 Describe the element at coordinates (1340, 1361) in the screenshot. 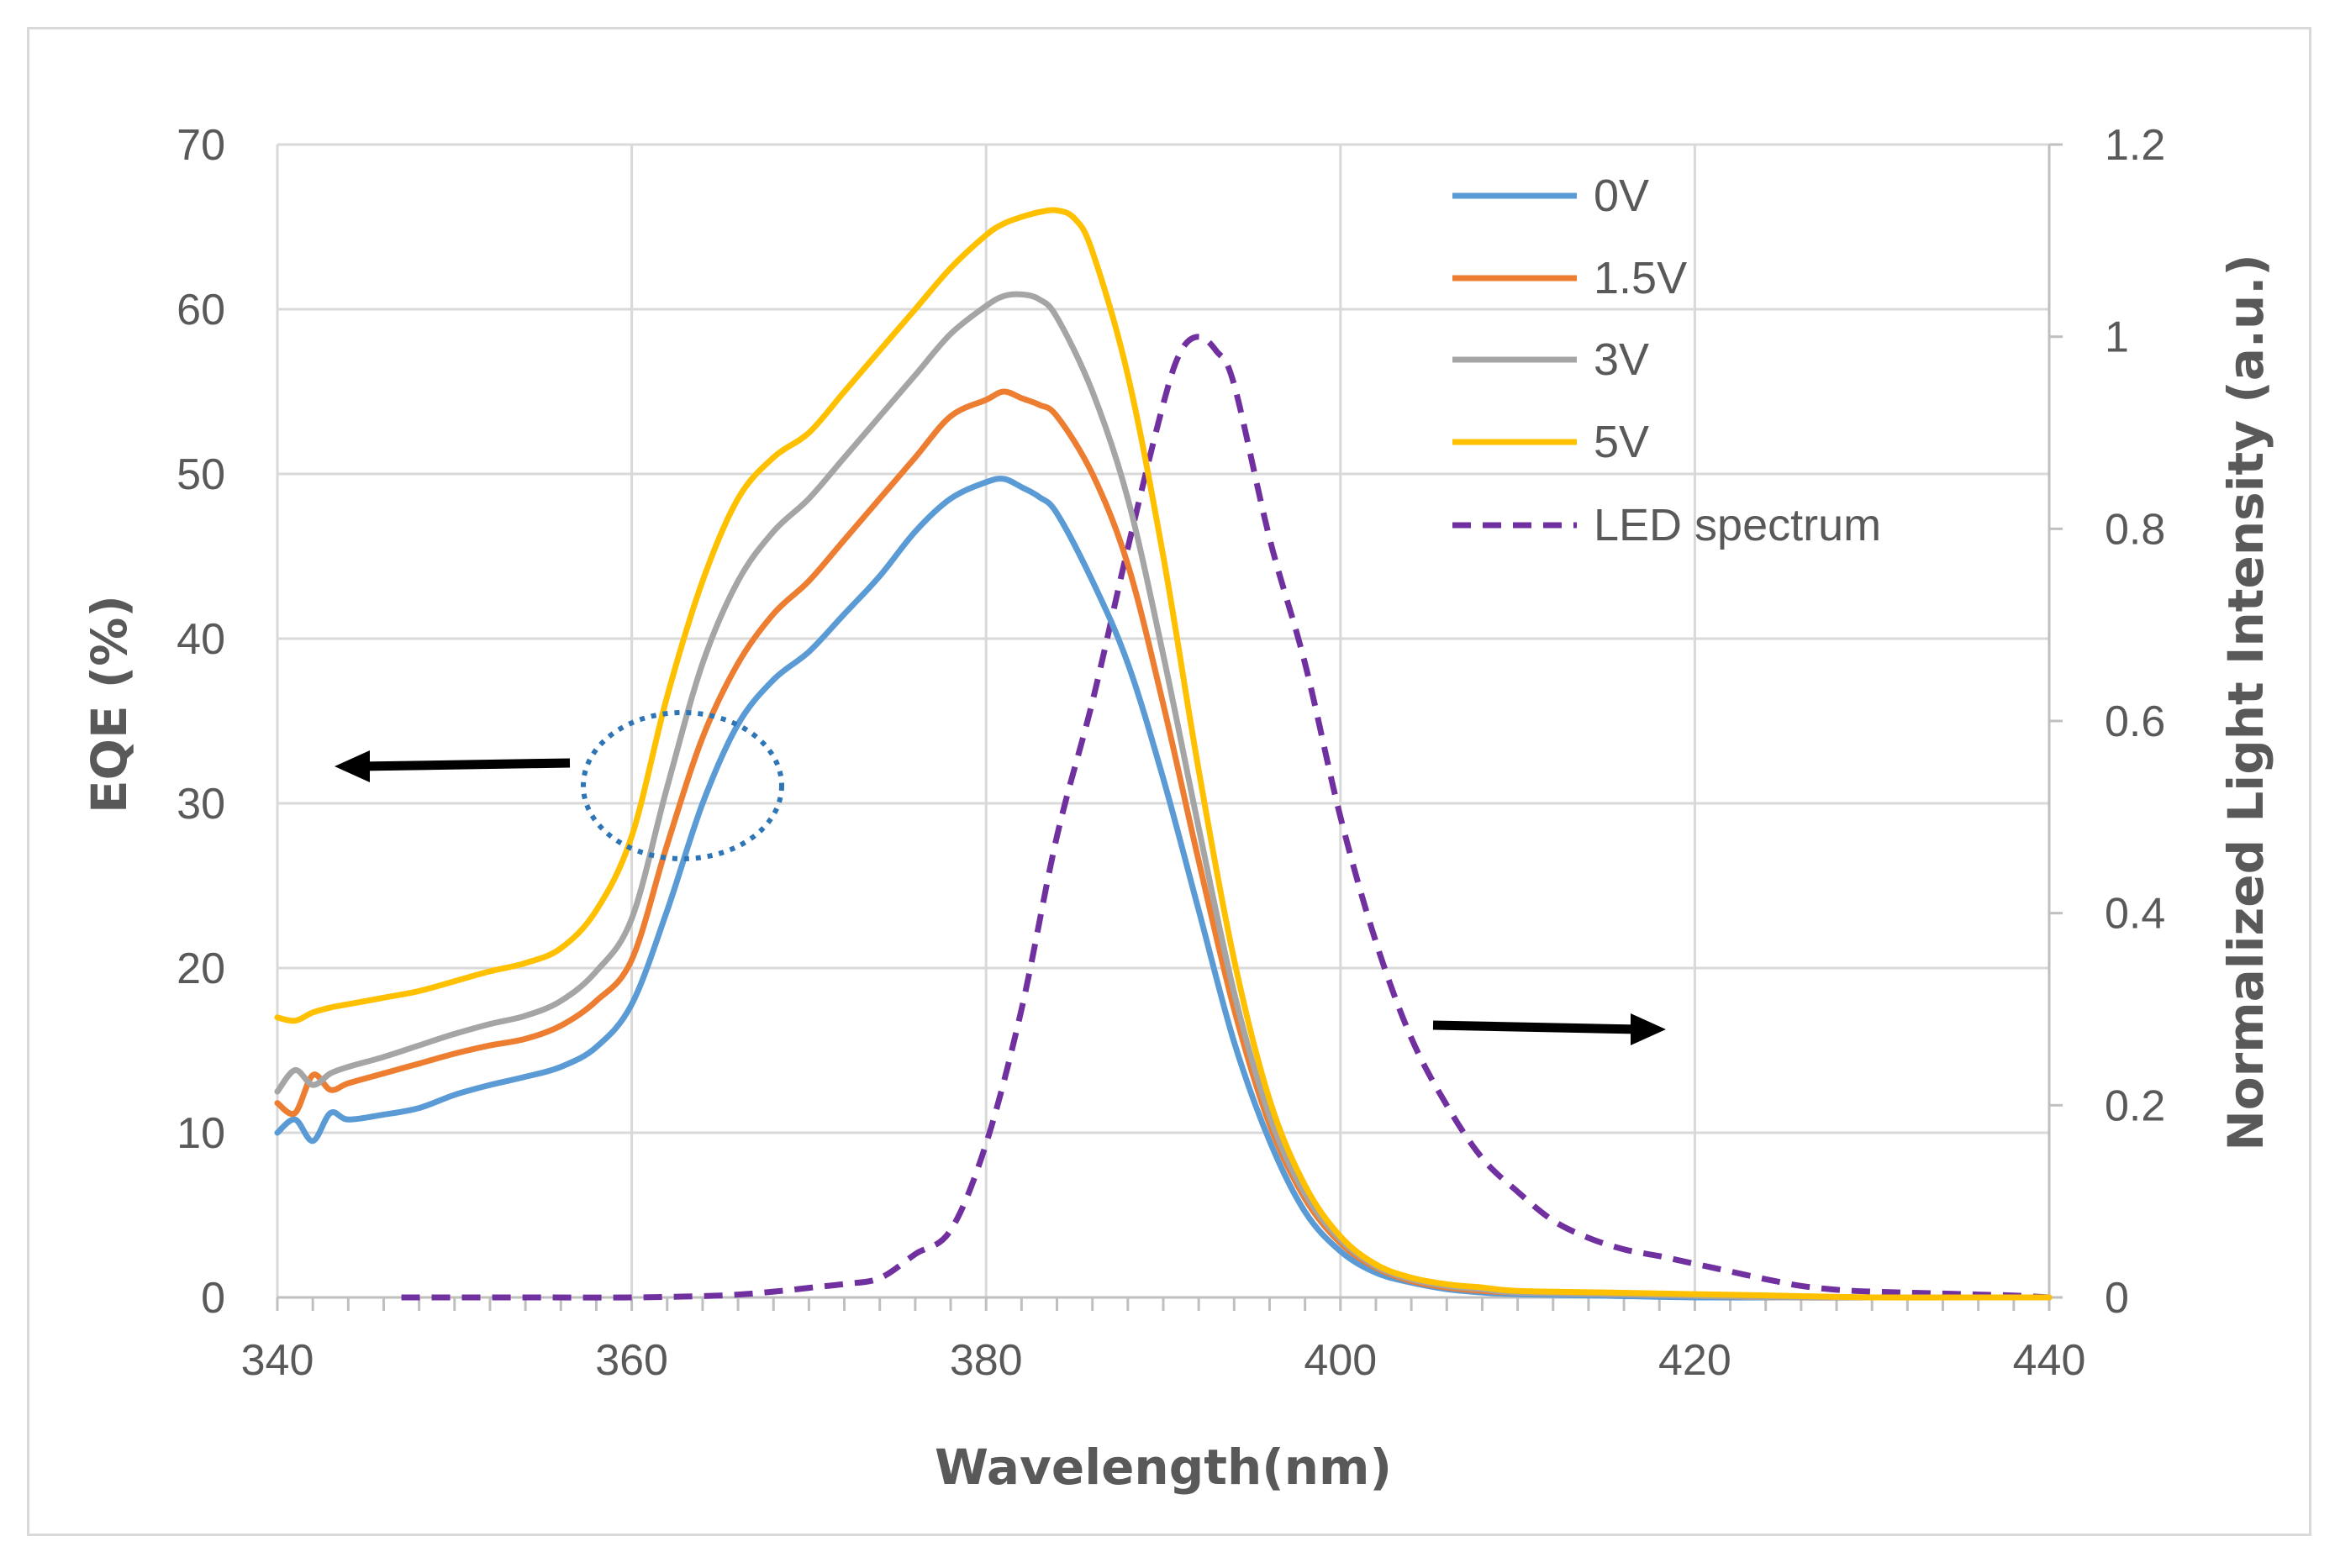

I see `x-tick-label: 400` at that location.